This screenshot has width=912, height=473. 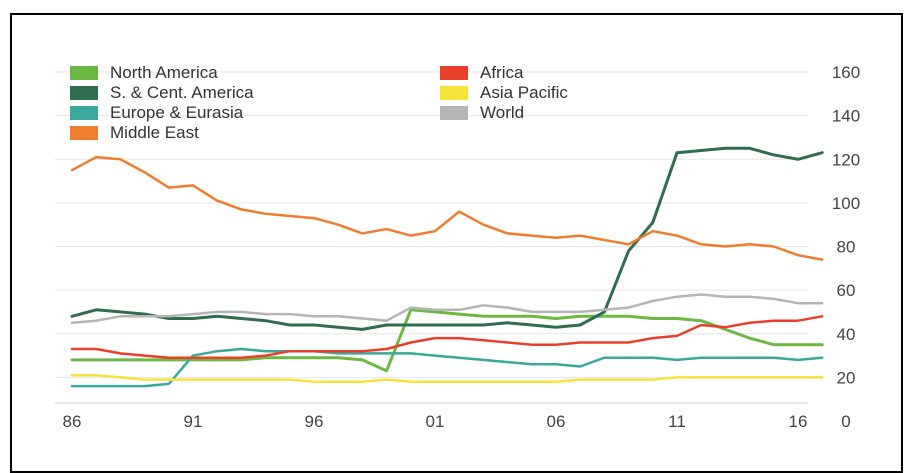 What do you see at coordinates (435, 421) in the screenshot?
I see `x-tick-label: 01` at bounding box center [435, 421].